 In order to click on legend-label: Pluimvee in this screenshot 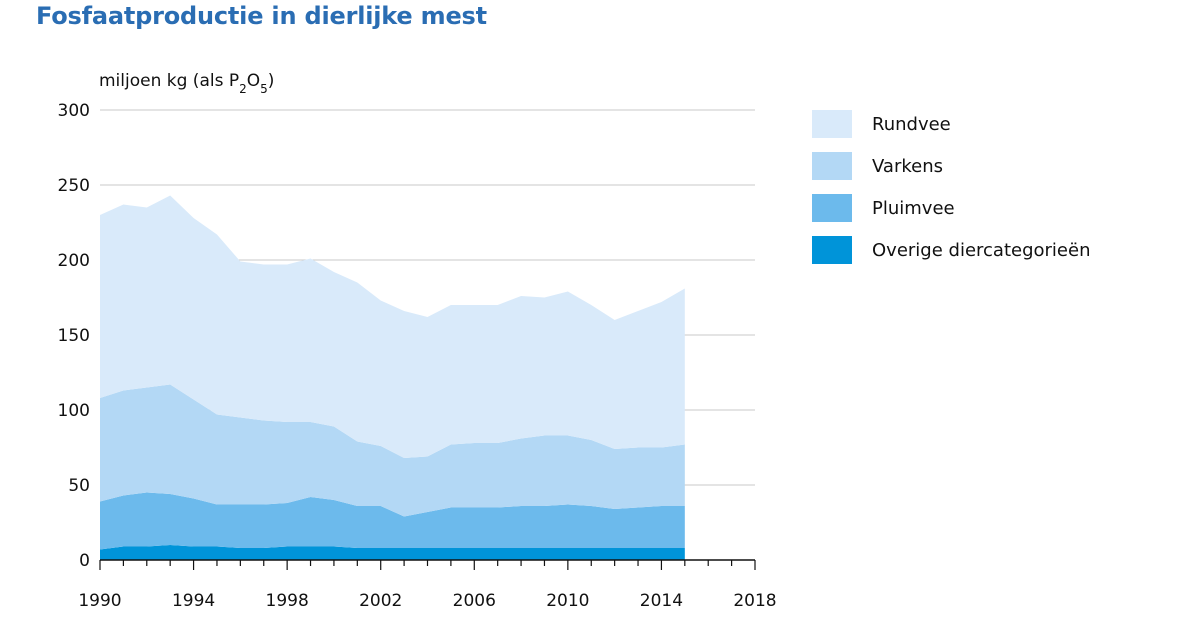, I will do `click(913, 208)`.